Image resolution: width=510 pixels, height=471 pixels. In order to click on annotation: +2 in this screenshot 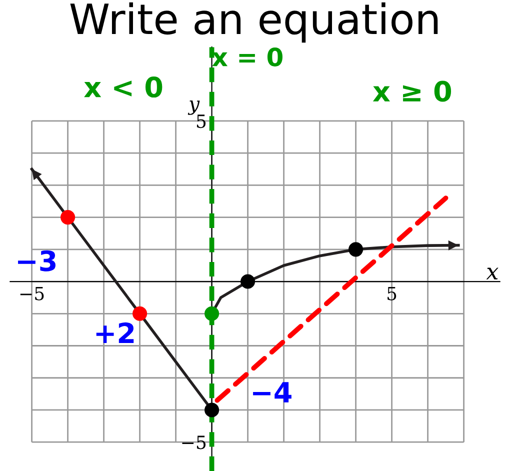, I will do `click(115, 333)`.